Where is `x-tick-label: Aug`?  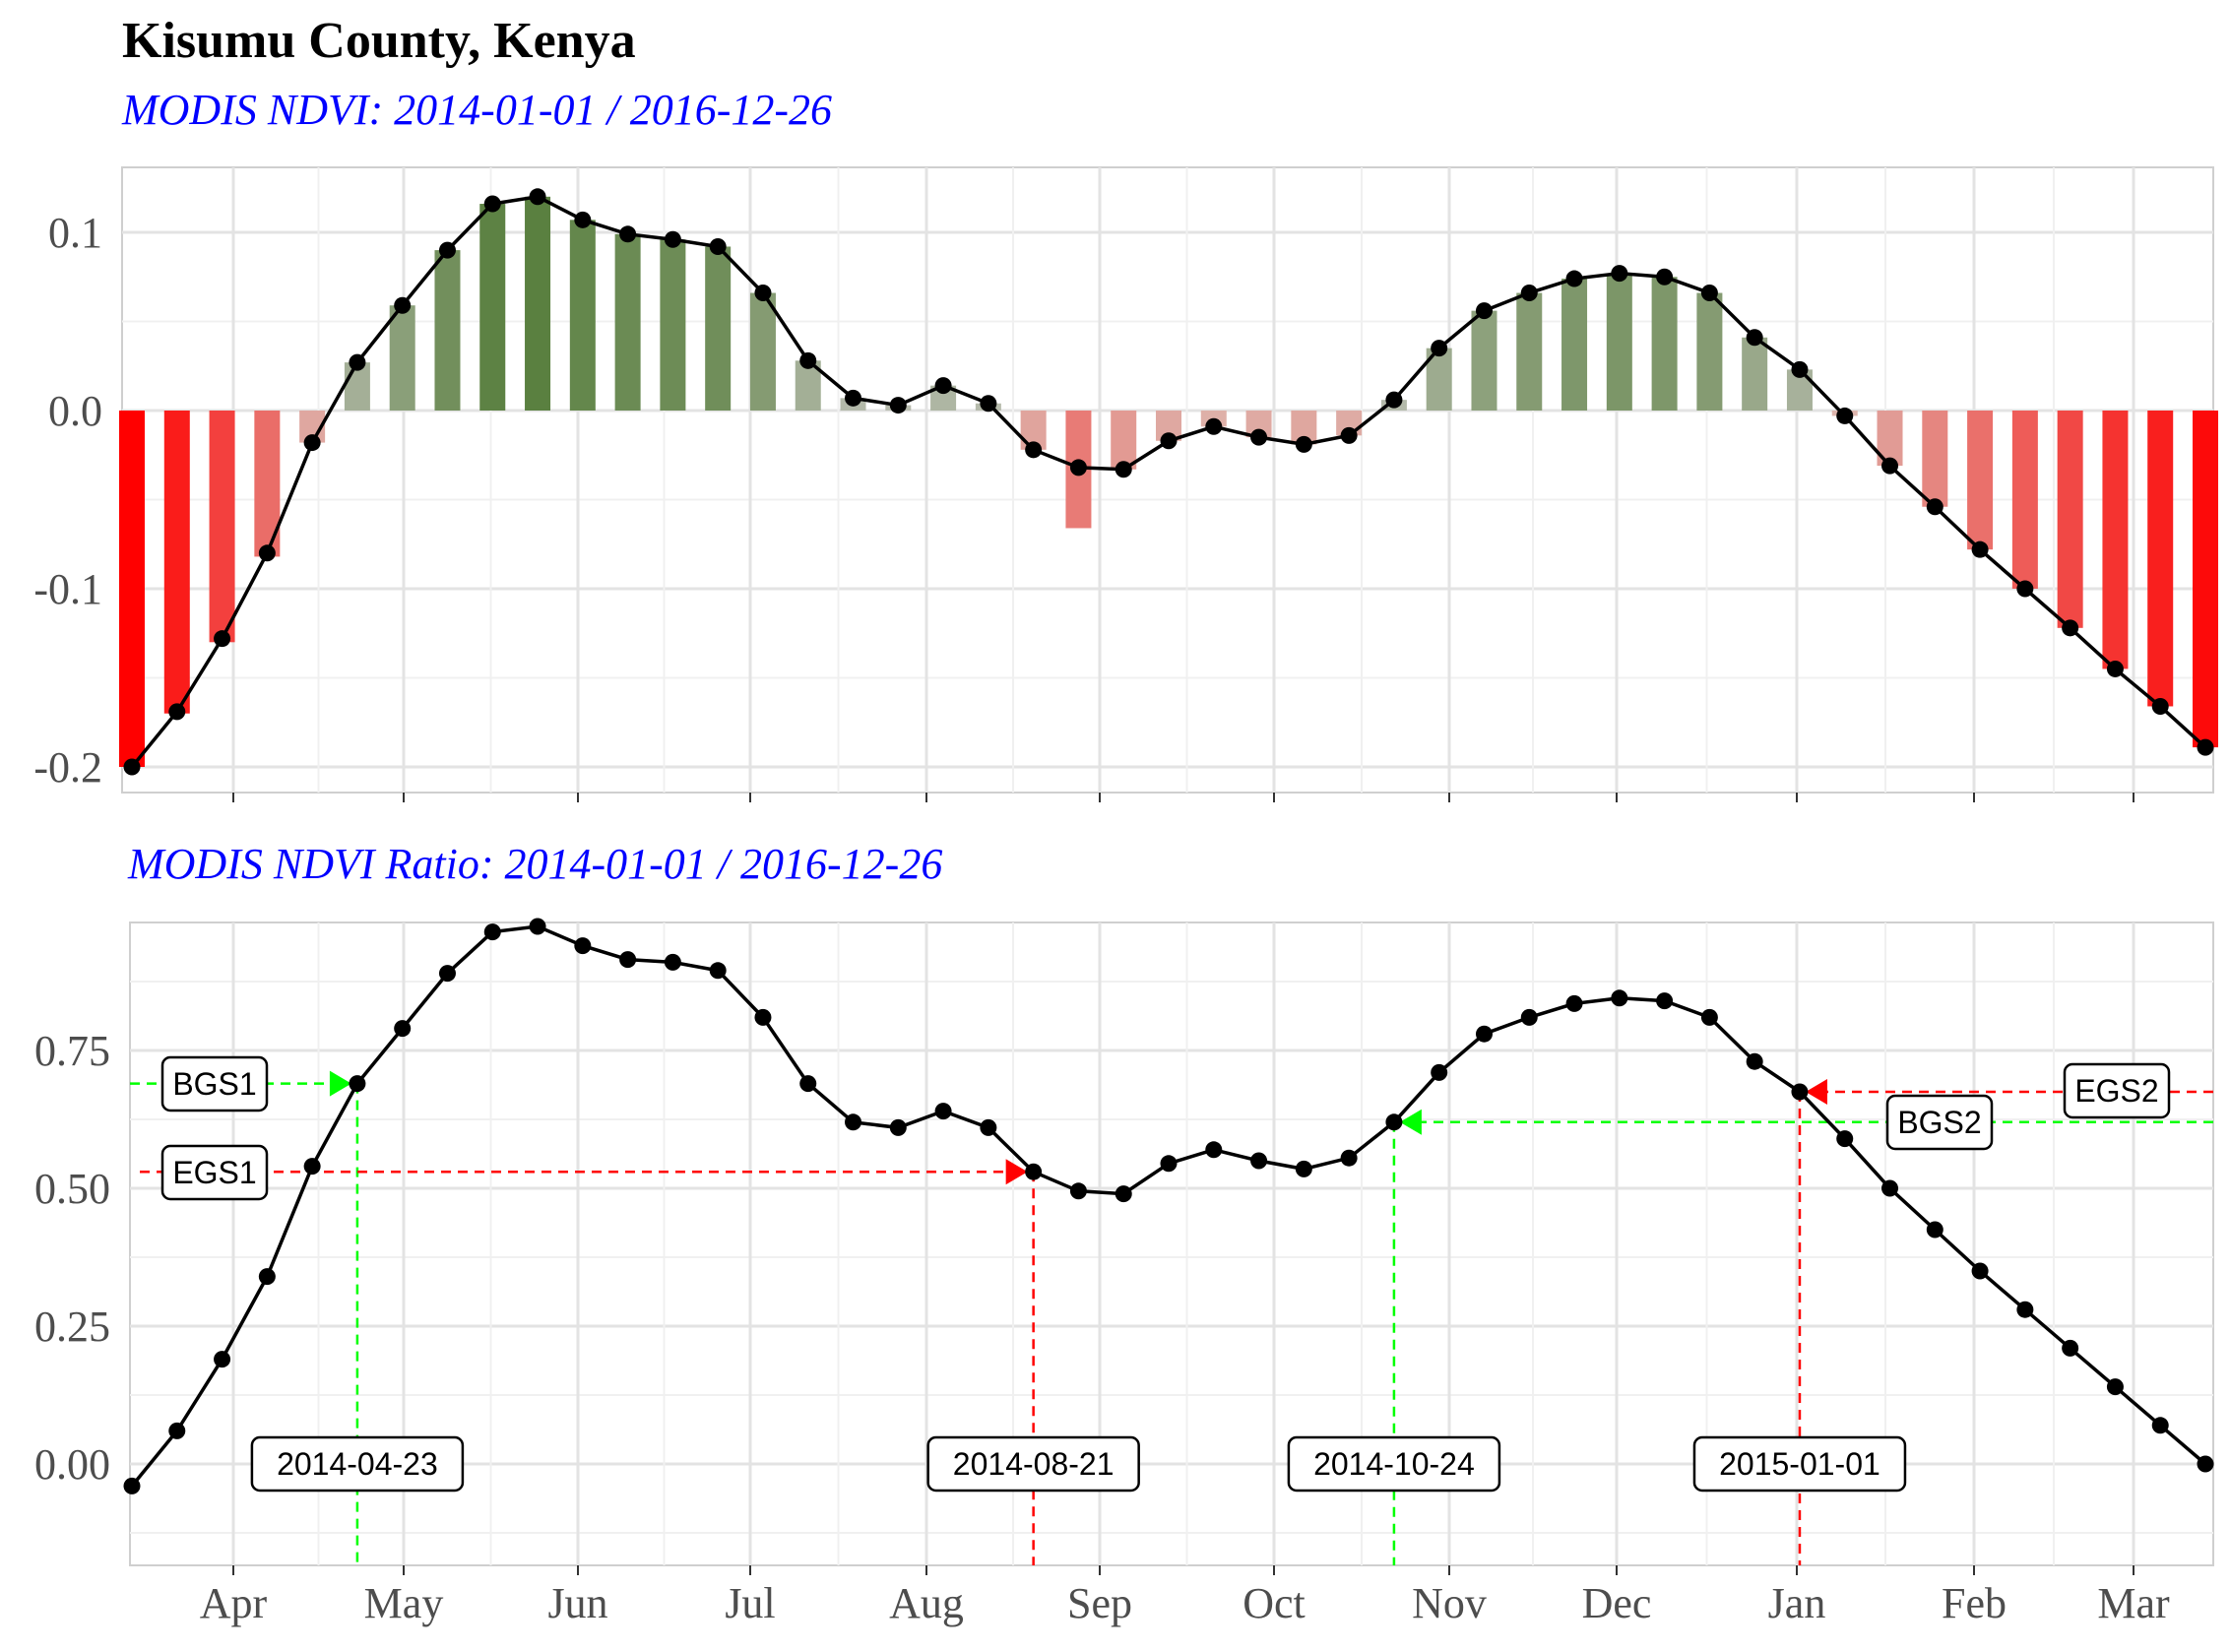
x-tick-label: Aug is located at coordinates (926, 1603).